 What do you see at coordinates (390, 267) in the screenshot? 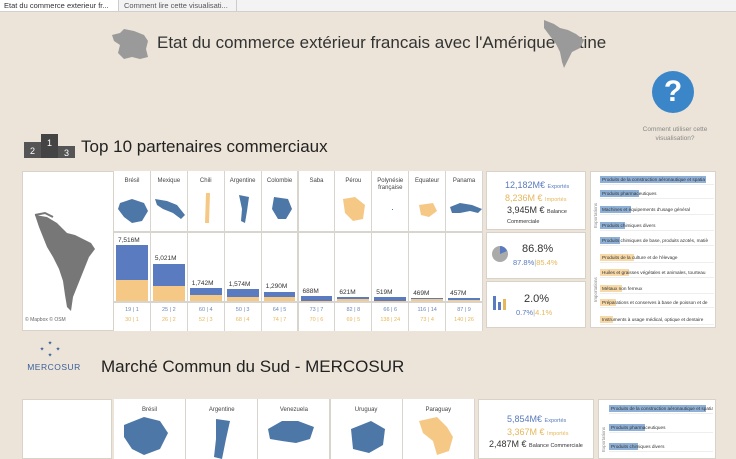
I see `country-bar-cell: 519M` at bounding box center [390, 267].